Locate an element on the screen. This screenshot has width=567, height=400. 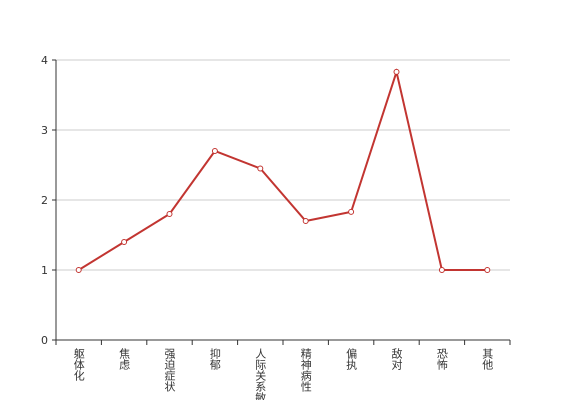
x-tick-label: 其他 is located at coordinates (487, 359).